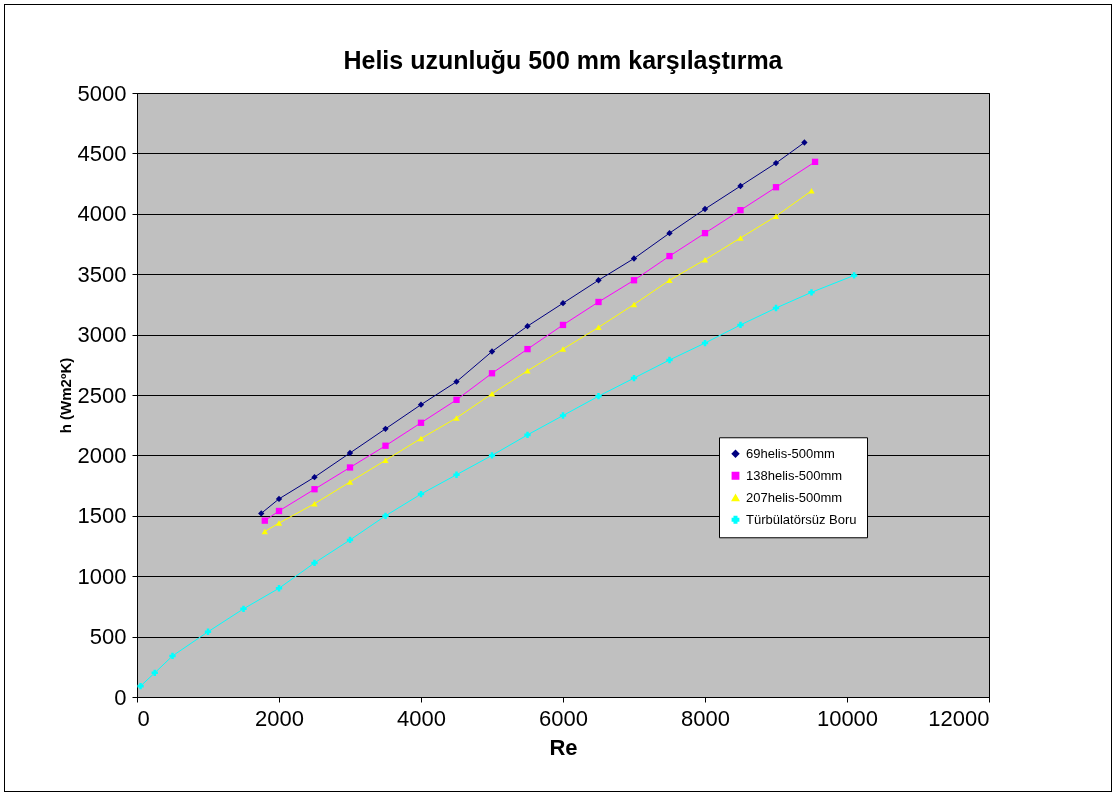 The width and height of the screenshot is (1118, 798). What do you see at coordinates (102, 93) in the screenshot?
I see `y-tick-label: 5000` at bounding box center [102, 93].